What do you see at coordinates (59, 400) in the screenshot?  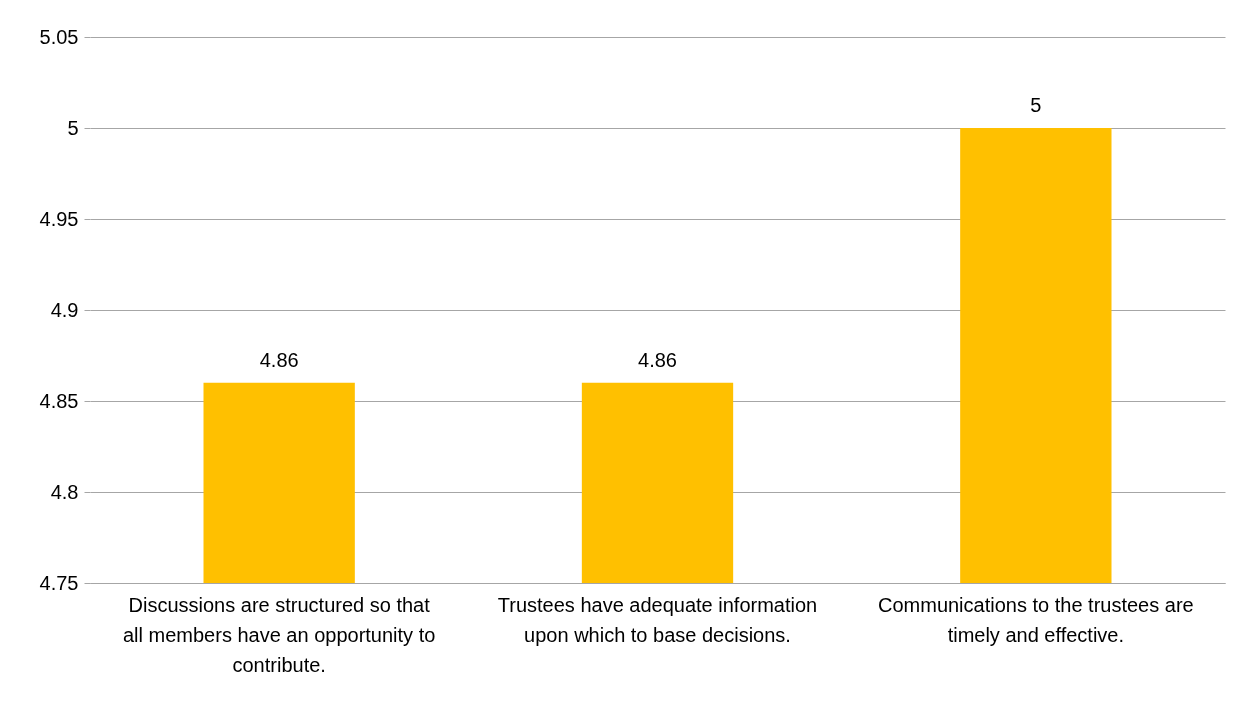 I see `y-tick-label: 4.85` at bounding box center [59, 400].